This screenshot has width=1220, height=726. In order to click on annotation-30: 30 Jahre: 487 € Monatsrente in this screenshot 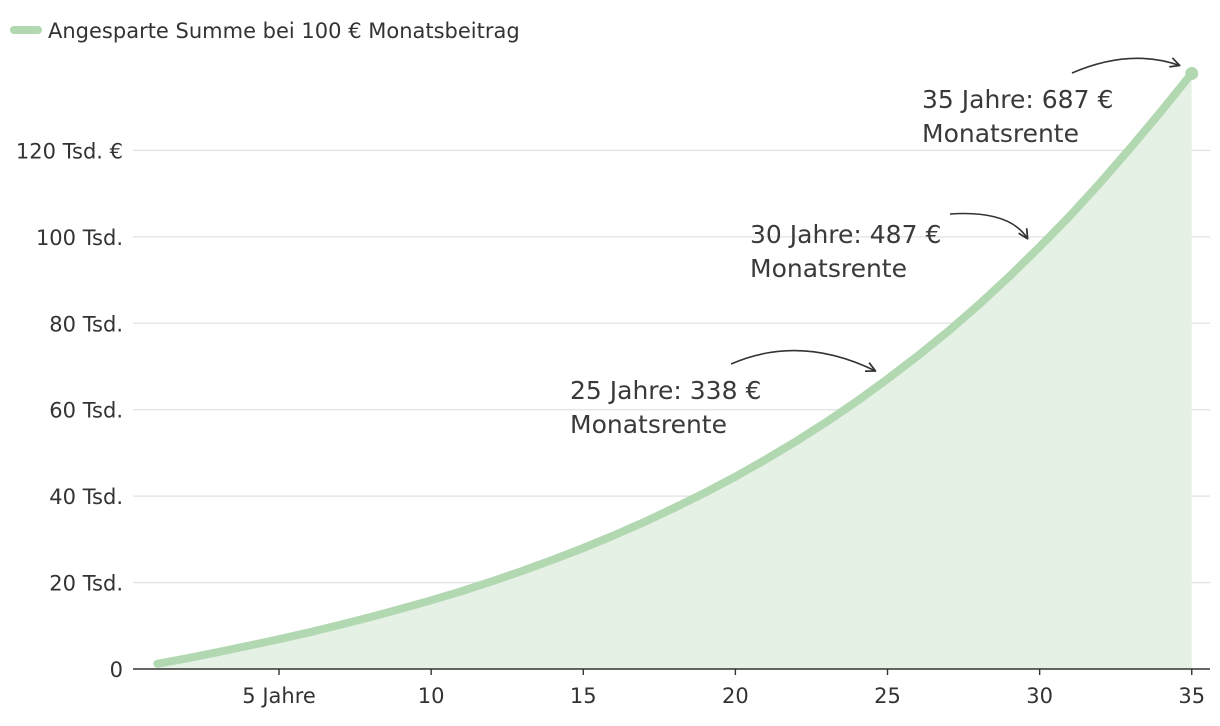, I will do `click(889, 247)`.